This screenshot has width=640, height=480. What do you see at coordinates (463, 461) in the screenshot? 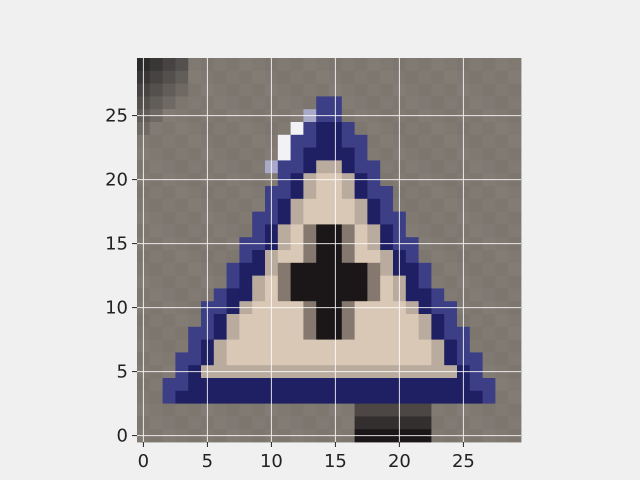
I see `x-tick-label: 25` at bounding box center [463, 461].